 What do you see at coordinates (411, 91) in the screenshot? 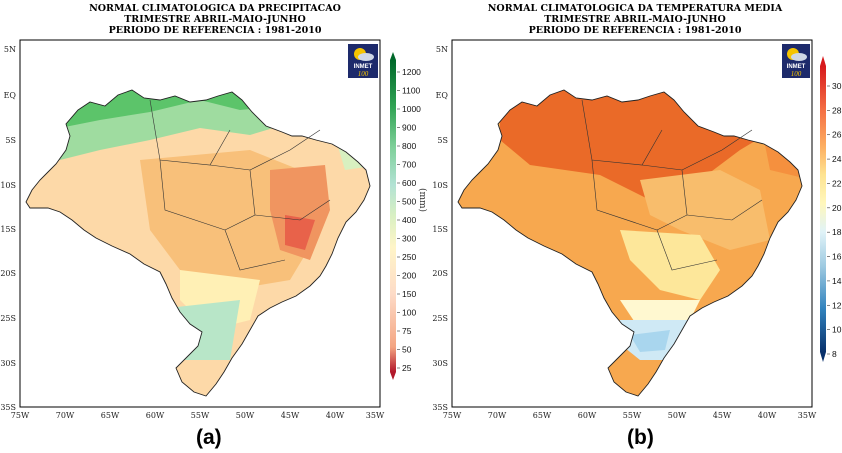
I see `precip-colorbar-label-1100: 1100` at bounding box center [411, 91].